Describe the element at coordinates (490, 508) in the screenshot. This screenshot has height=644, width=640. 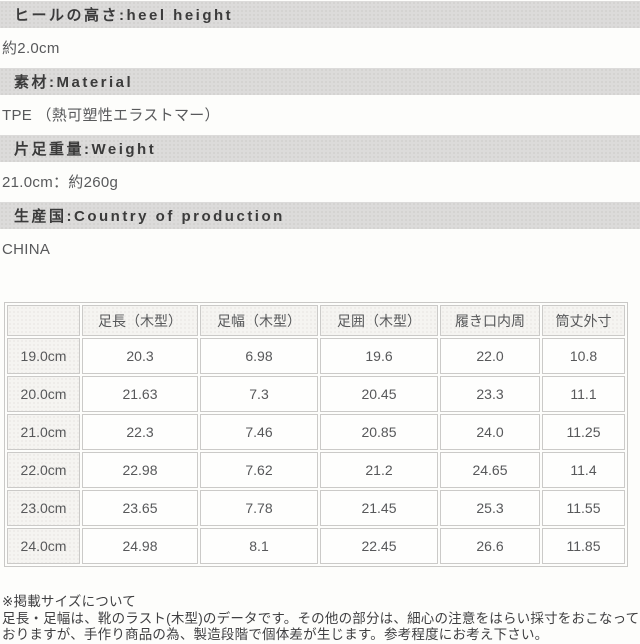
I see `size-value-cell: 25.3` at that location.